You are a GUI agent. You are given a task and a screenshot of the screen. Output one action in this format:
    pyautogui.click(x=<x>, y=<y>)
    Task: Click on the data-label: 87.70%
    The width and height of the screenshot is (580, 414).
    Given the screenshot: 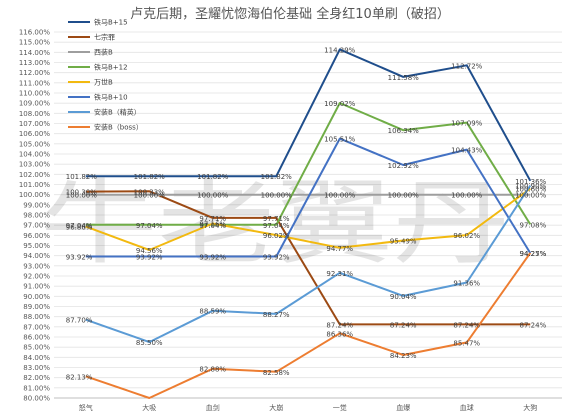 What is the action you would take?
    pyautogui.click(x=79, y=321)
    